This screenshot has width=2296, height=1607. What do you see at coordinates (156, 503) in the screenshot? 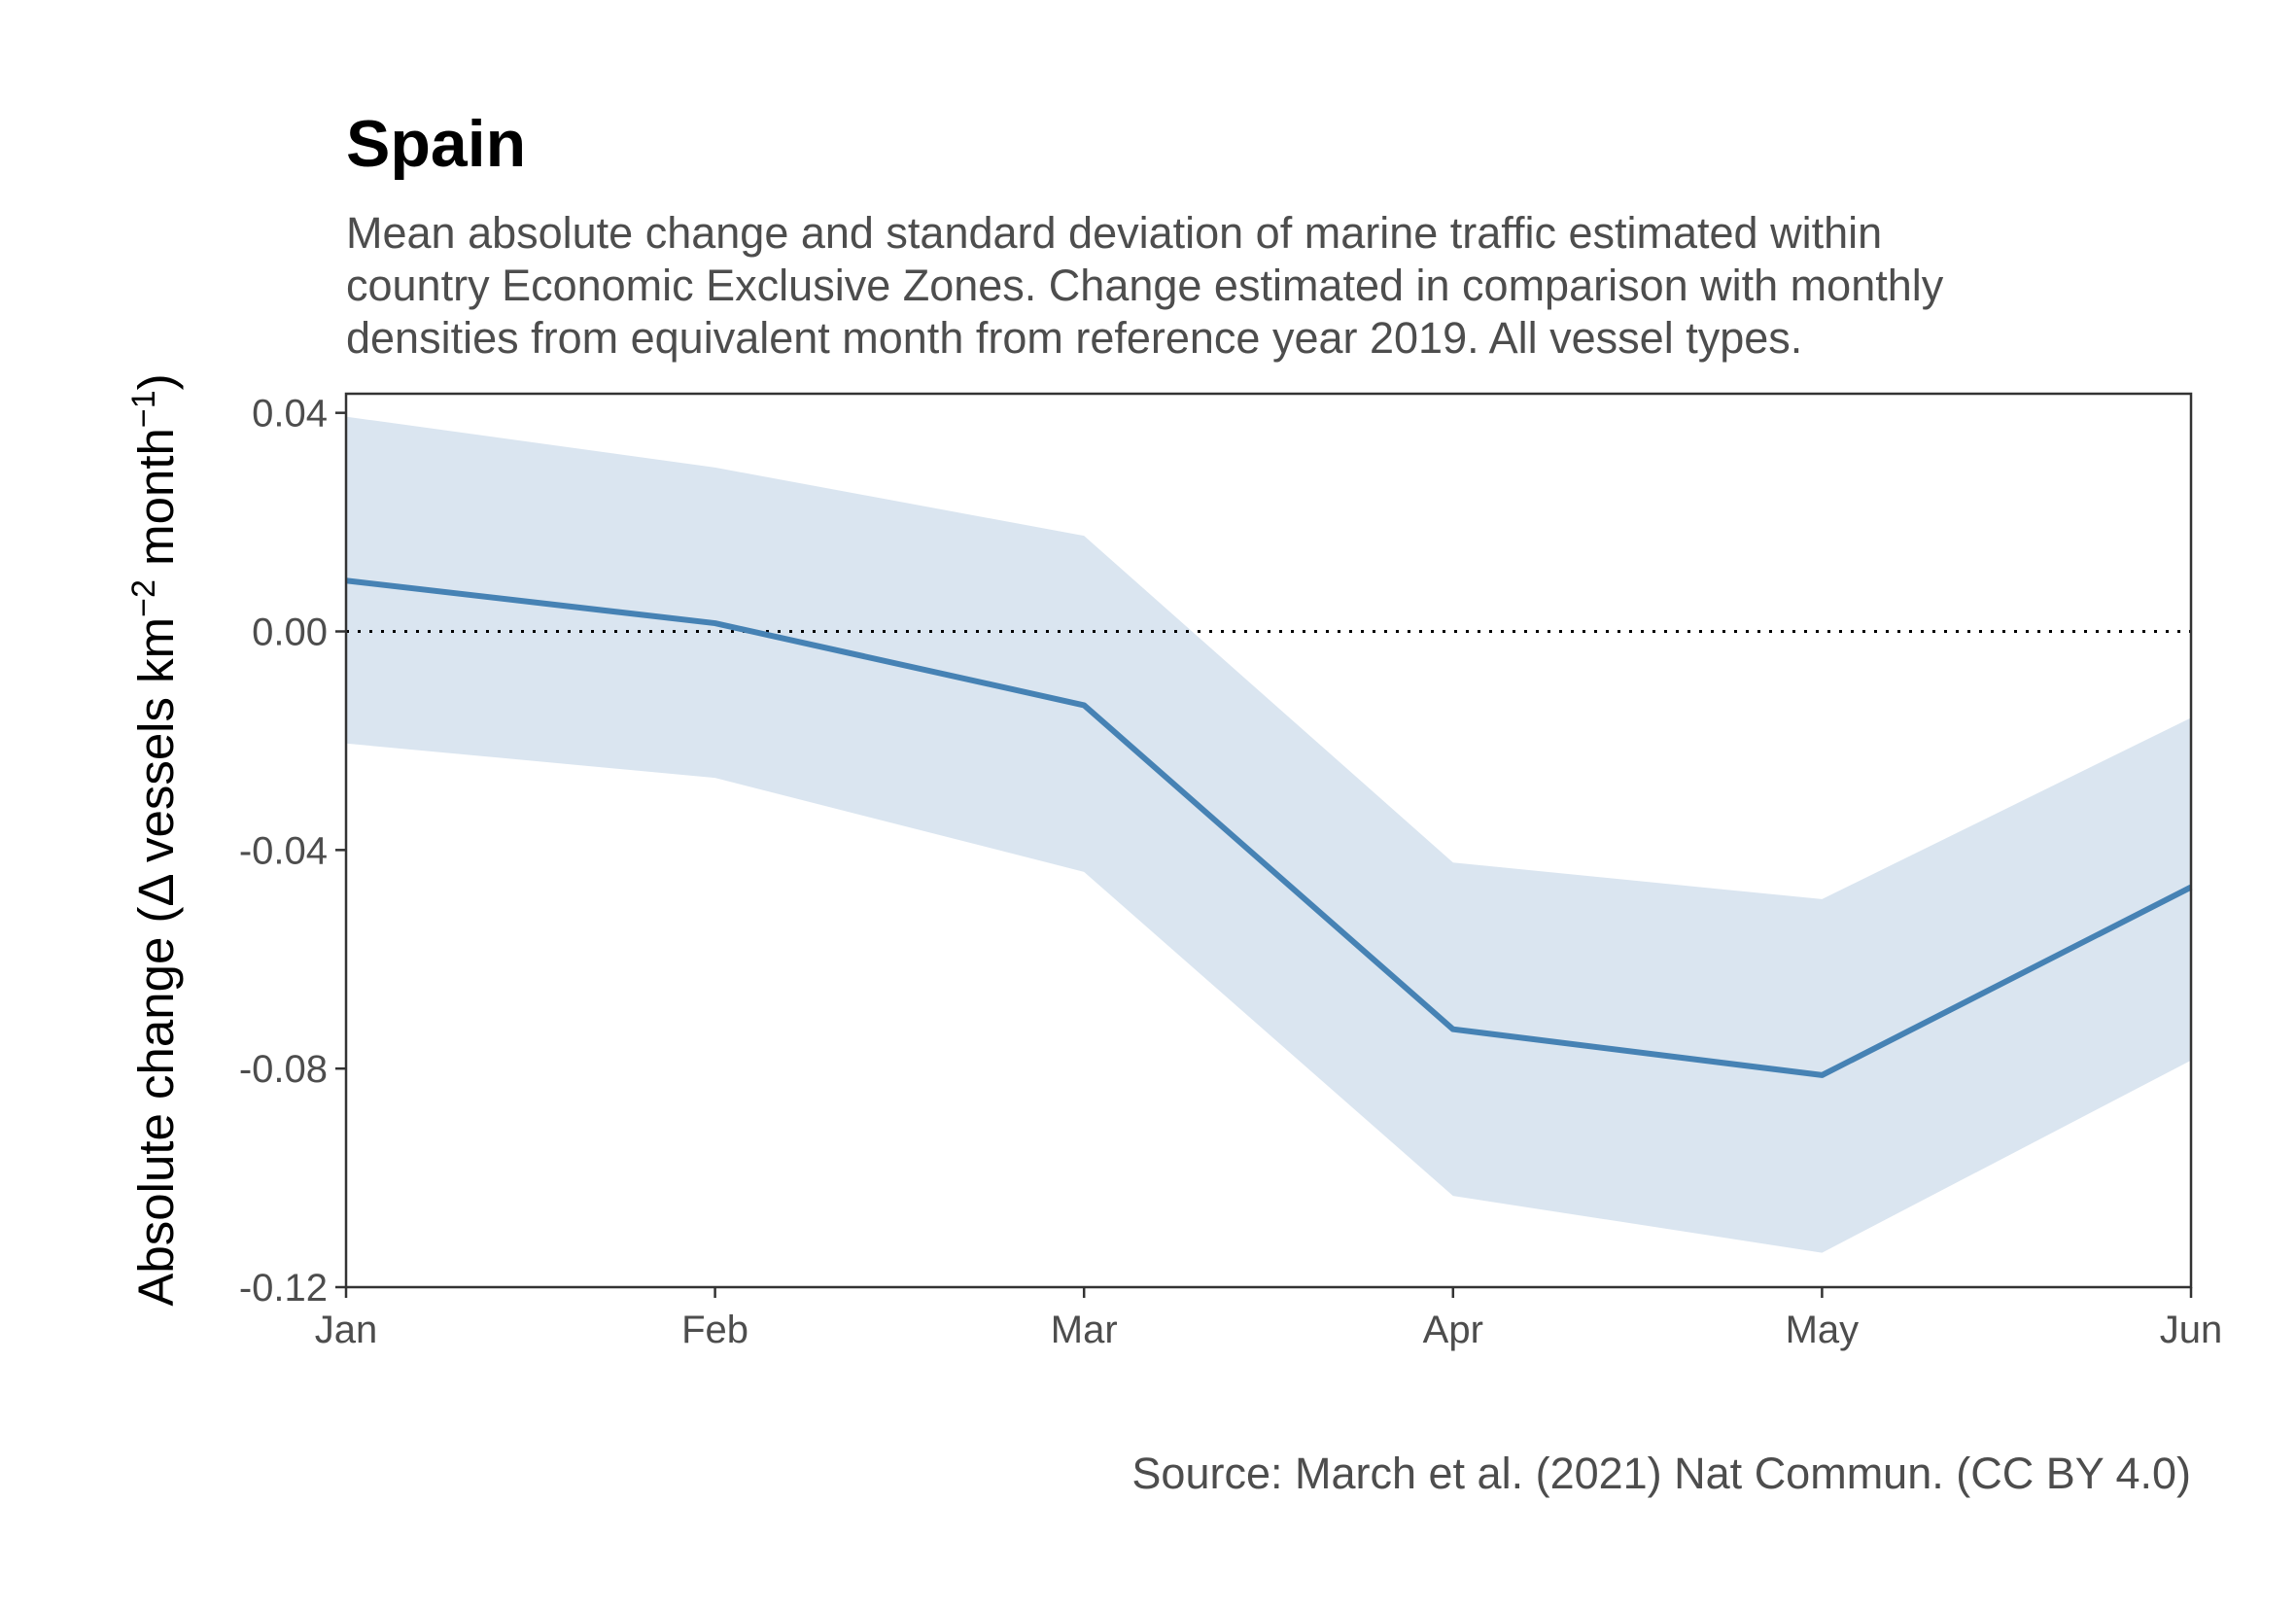
I see `y-axis-title-month: month` at bounding box center [156, 503].